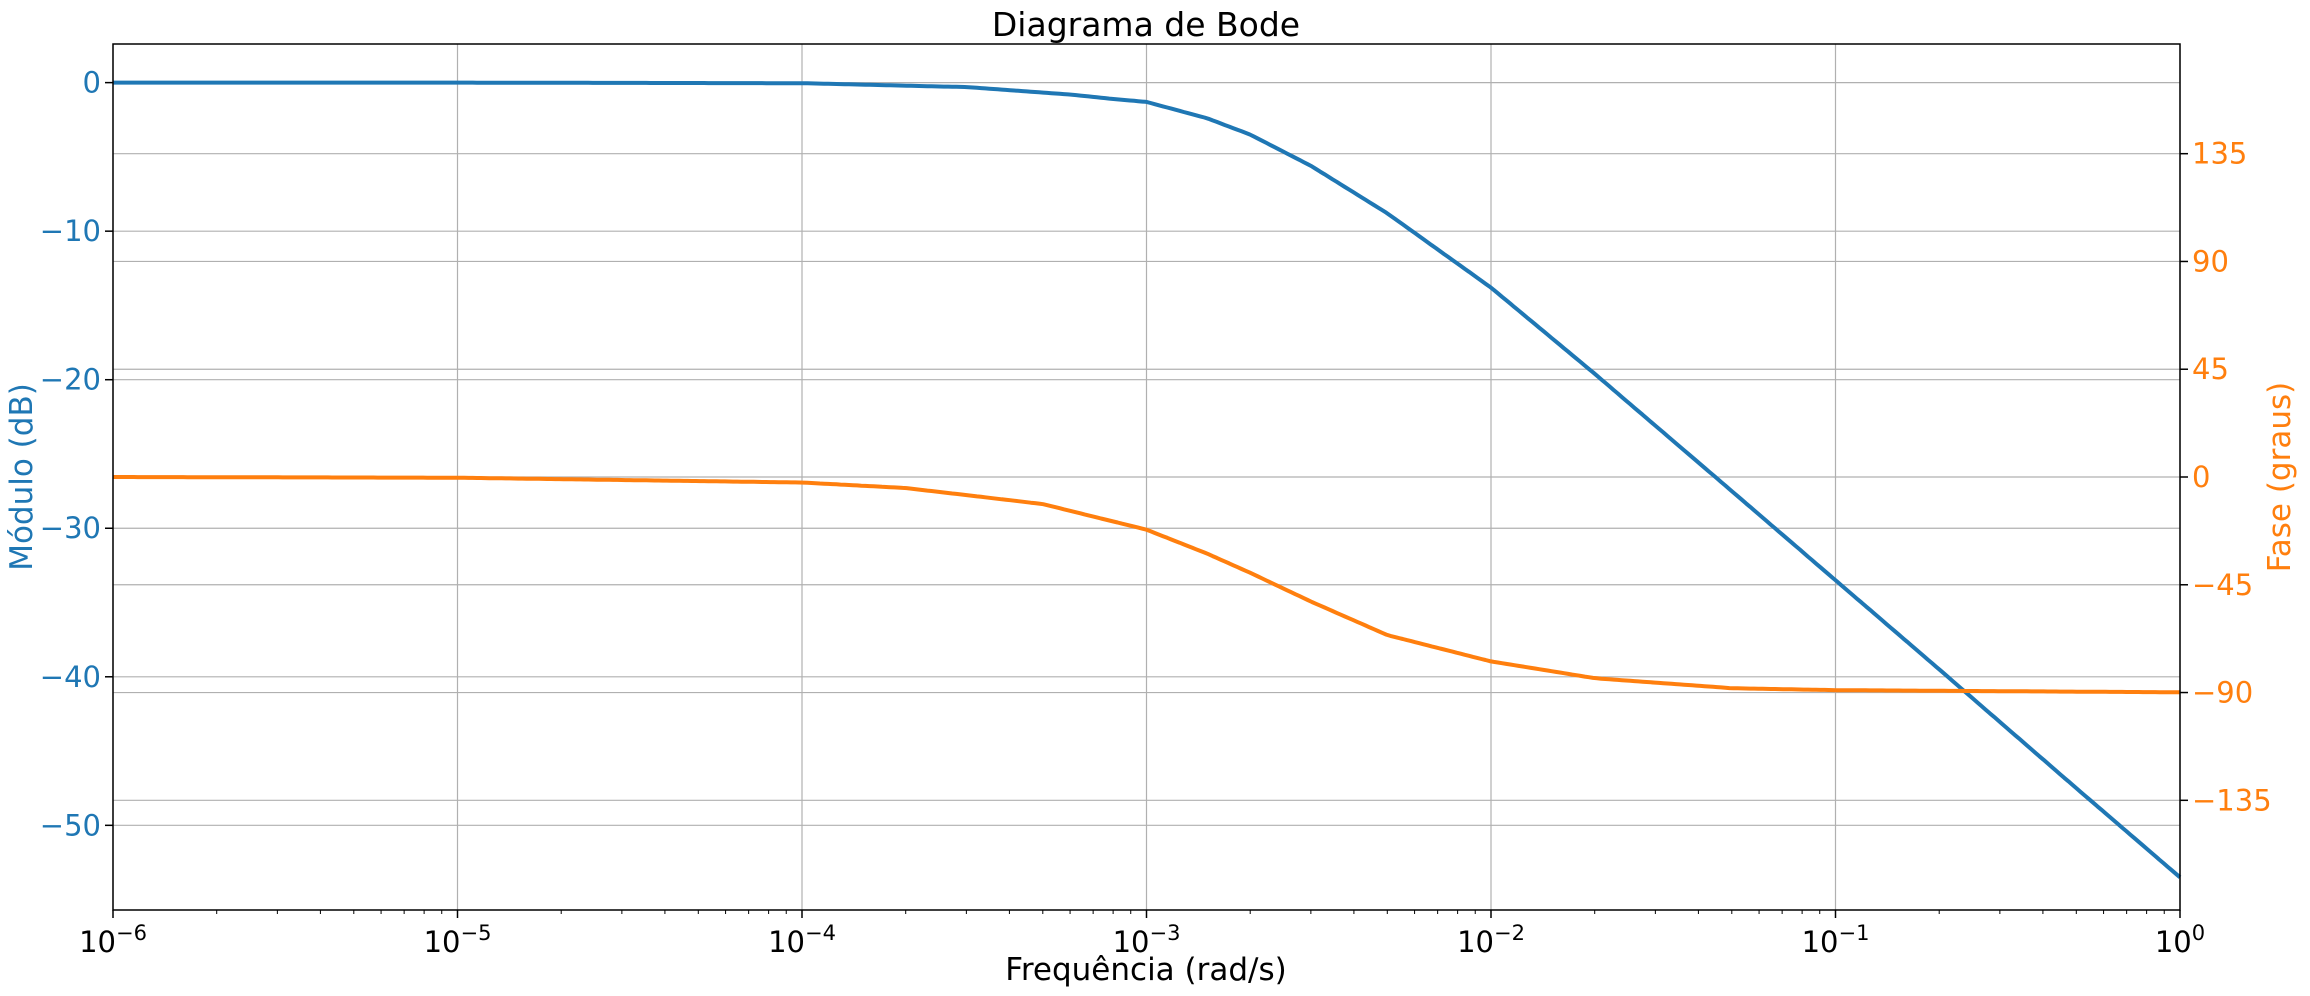 Image resolution: width=2310 pixels, height=996 pixels. What do you see at coordinates (802, 940) in the screenshot?
I see `x-tick-label: 10⁻⁴` at bounding box center [802, 940].